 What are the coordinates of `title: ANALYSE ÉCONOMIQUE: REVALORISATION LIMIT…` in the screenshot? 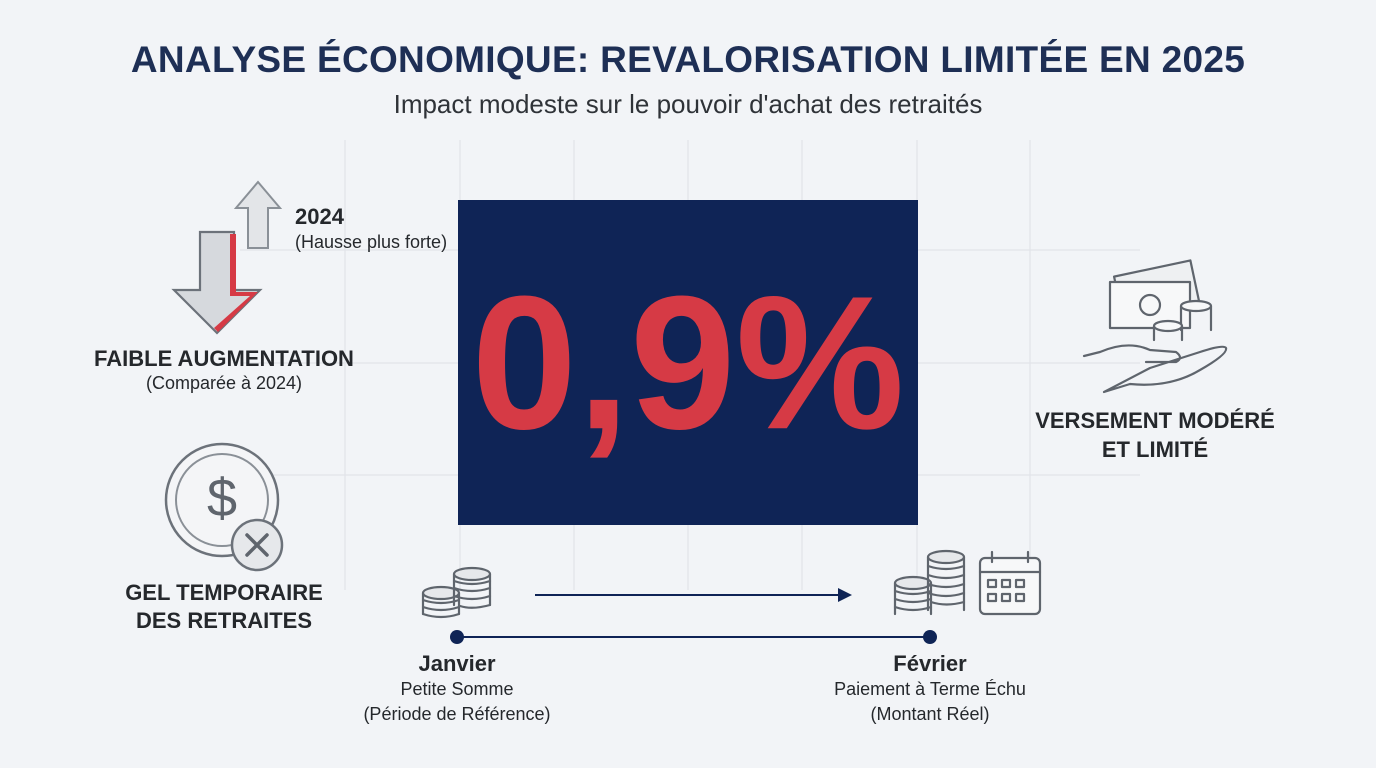 It's located at (688, 59).